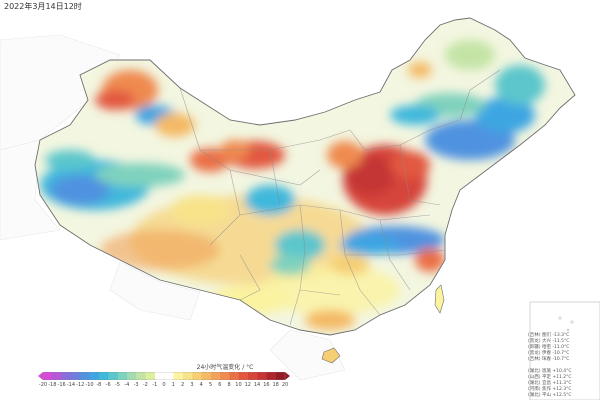 Image resolution: width=600 pixels, height=400 pixels. What do you see at coordinates (275, 385) in the screenshot?
I see `legend-tick-label: 18` at bounding box center [275, 385].